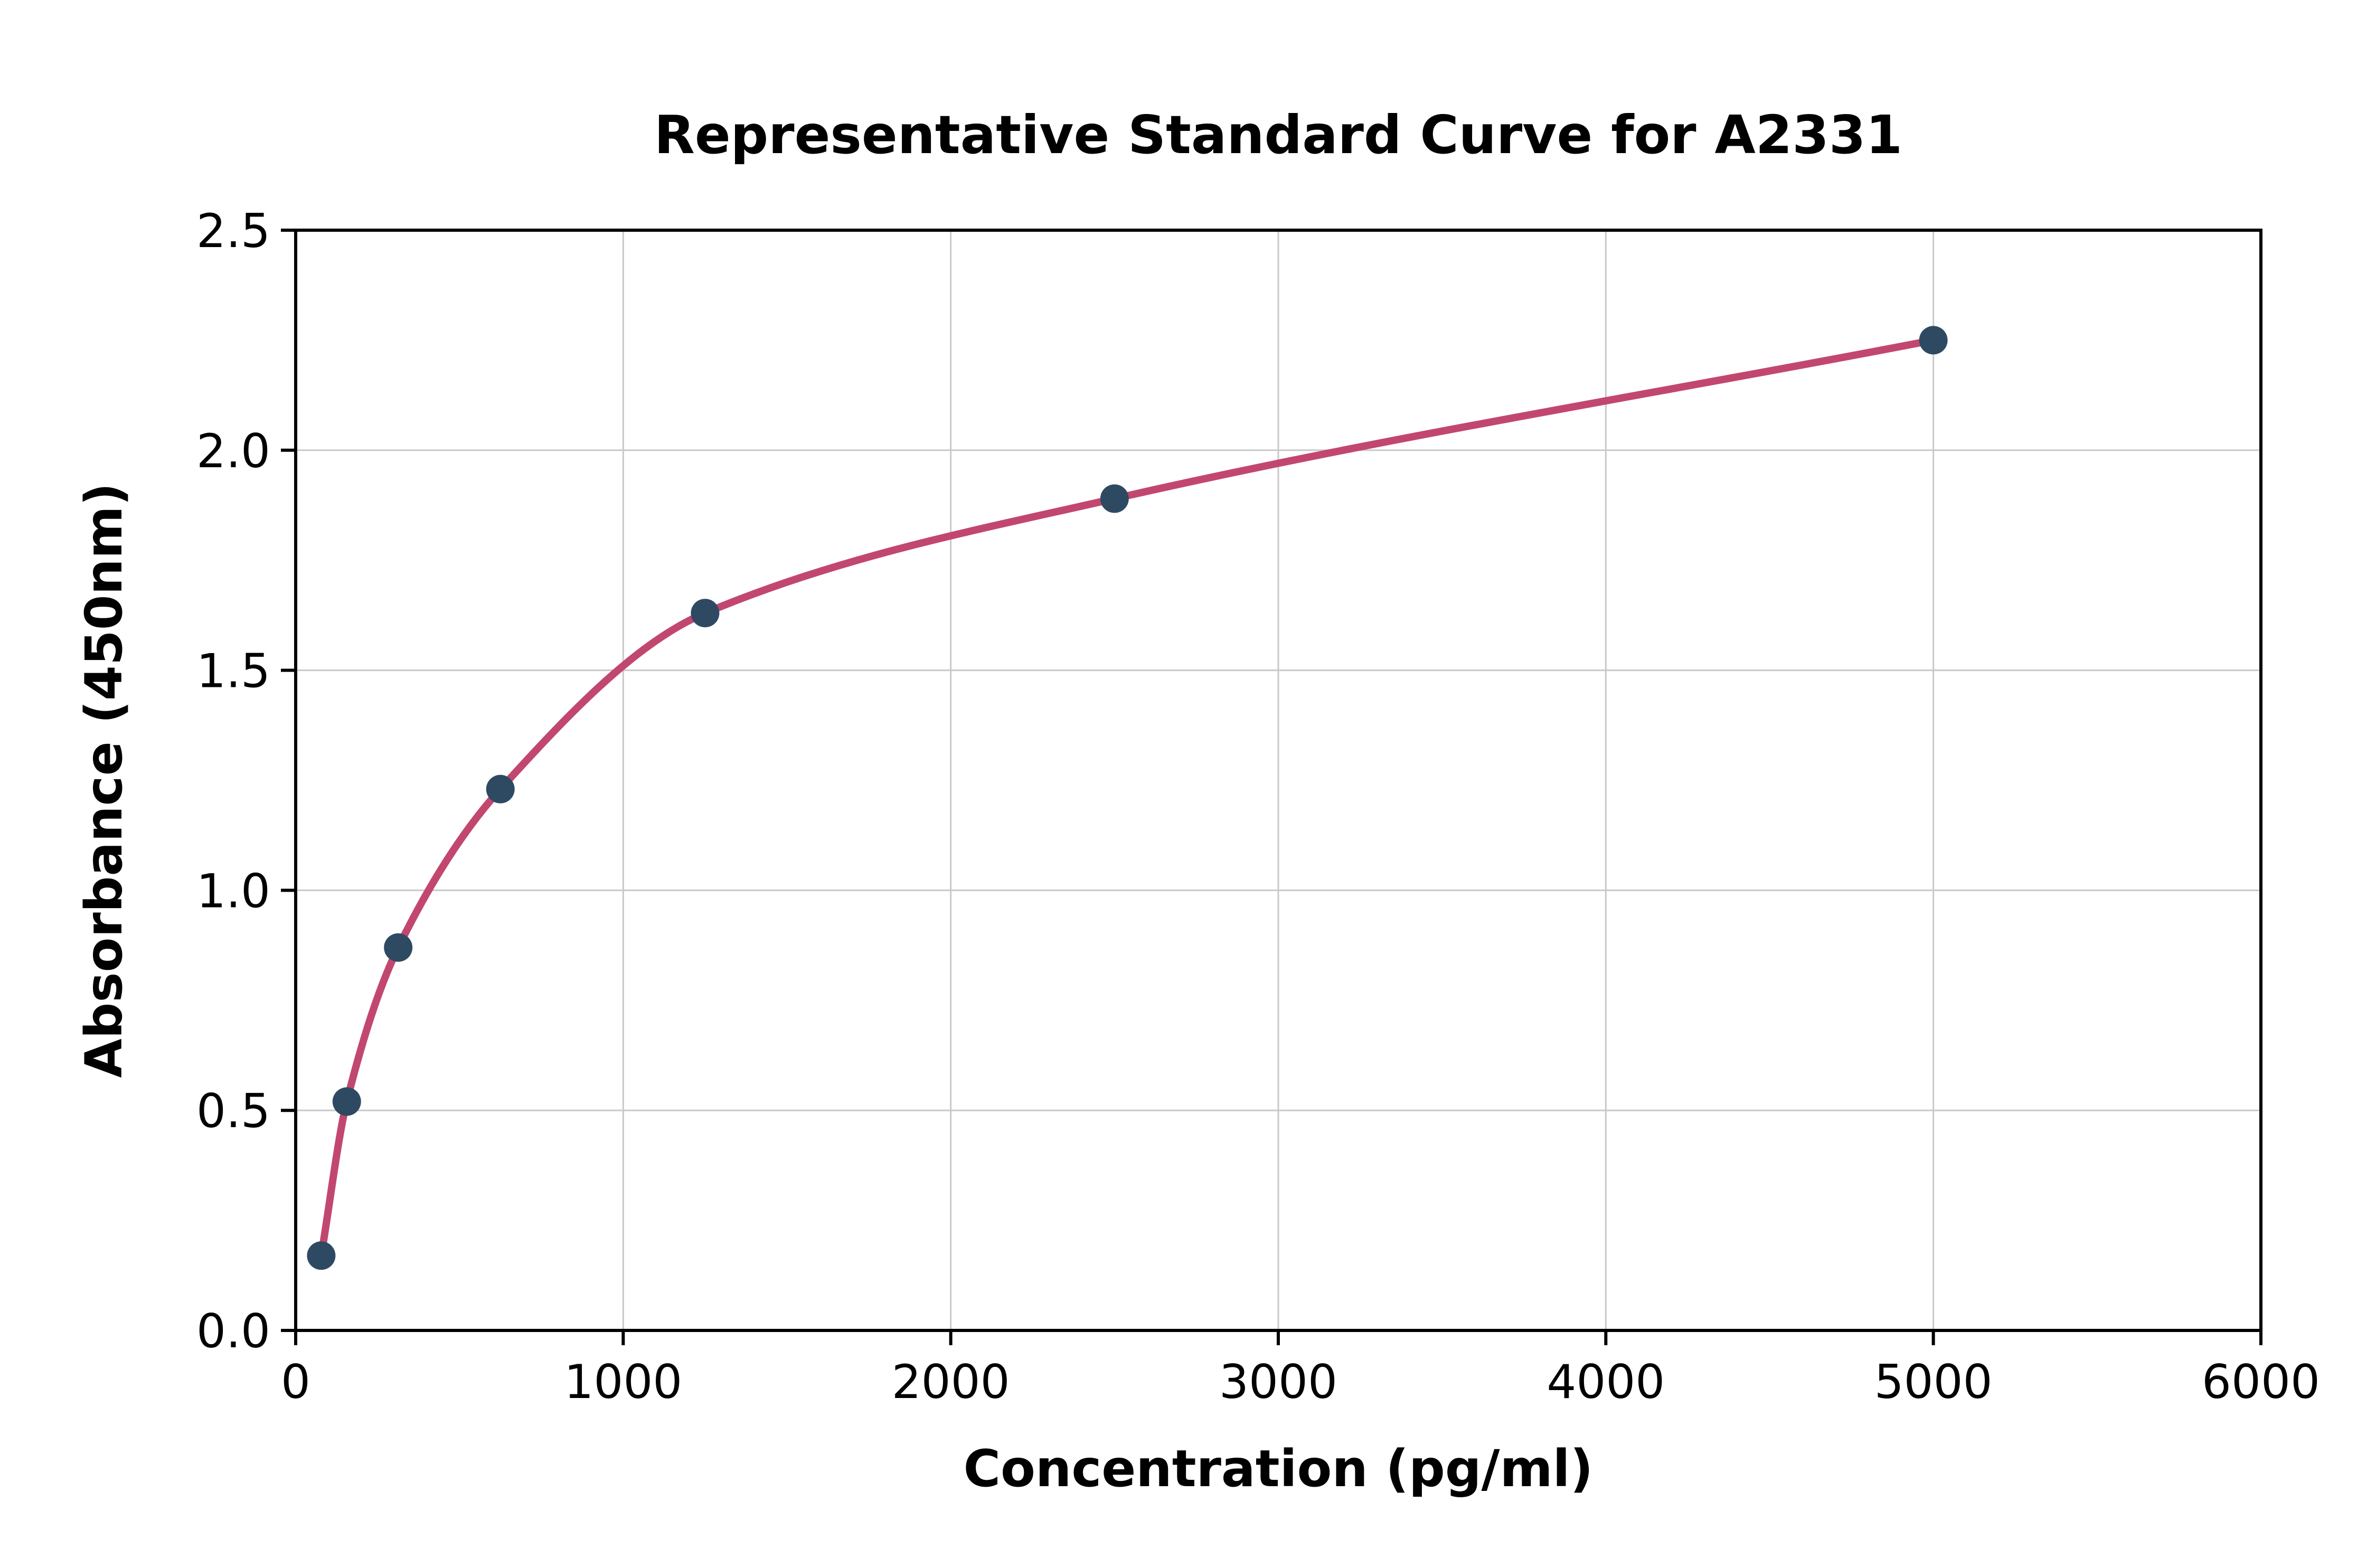  What do you see at coordinates (104, 780) in the screenshot?
I see `y-axis-label: Absorbance (450nm)` at bounding box center [104, 780].